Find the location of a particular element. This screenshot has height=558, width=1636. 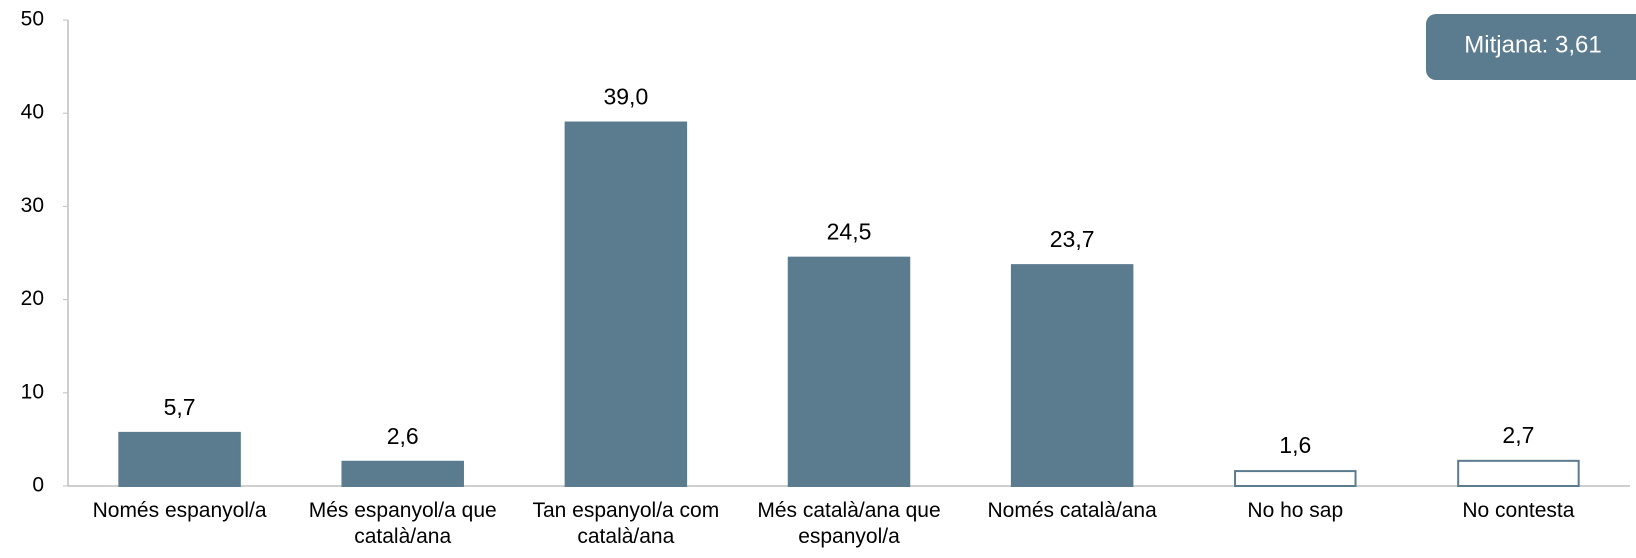

x-tick-label: Tan espanyol/a com català/ana is located at coordinates (626, 523).